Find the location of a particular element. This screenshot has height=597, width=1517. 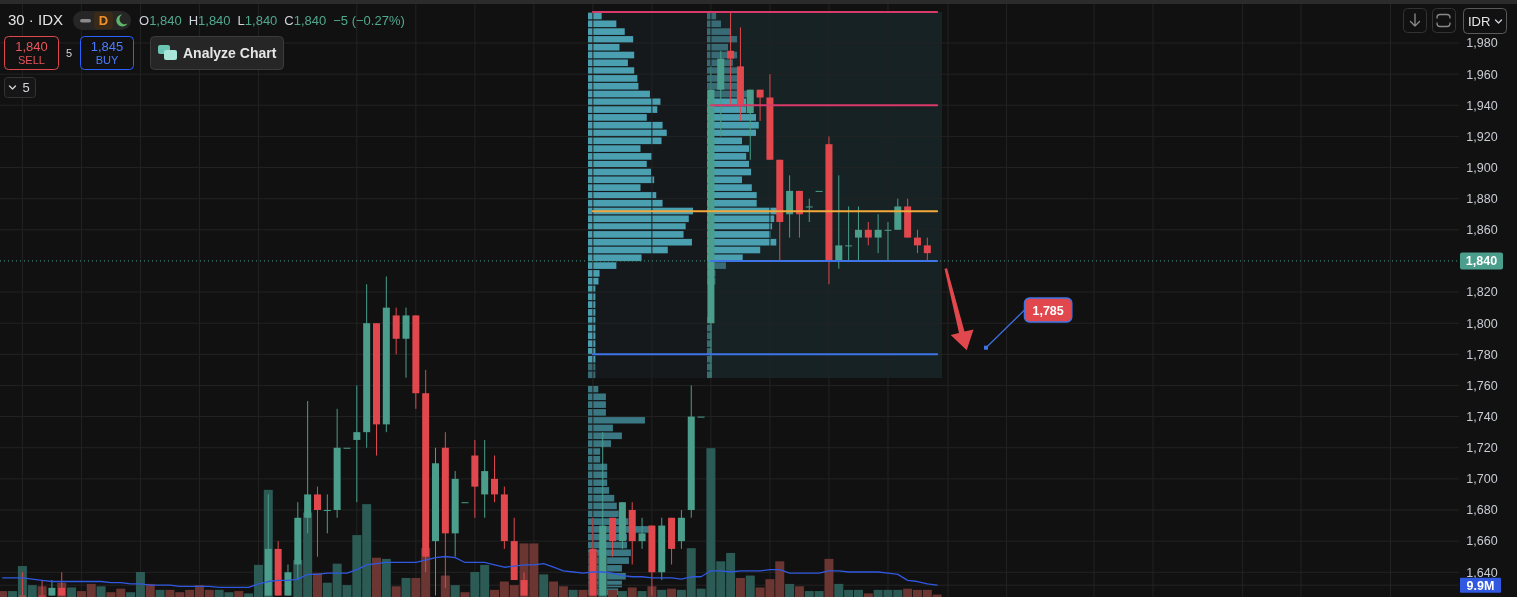

y-tick-label: 1,820 is located at coordinates (1482, 292).